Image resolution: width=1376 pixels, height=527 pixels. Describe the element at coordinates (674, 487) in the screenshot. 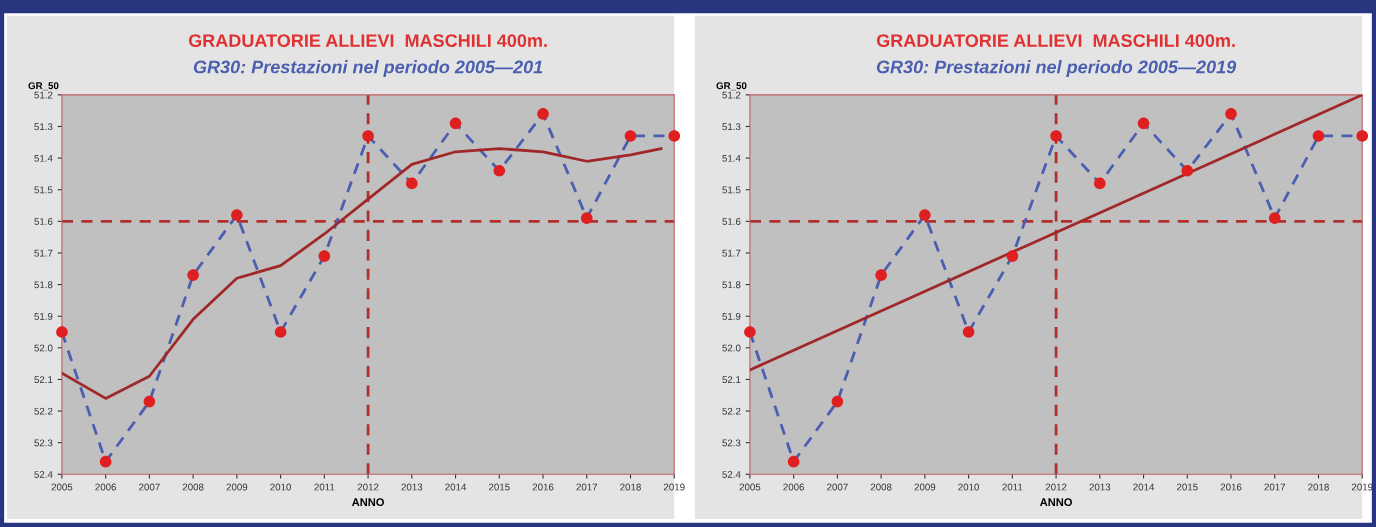

I see `x-tick-label: 2019` at that location.